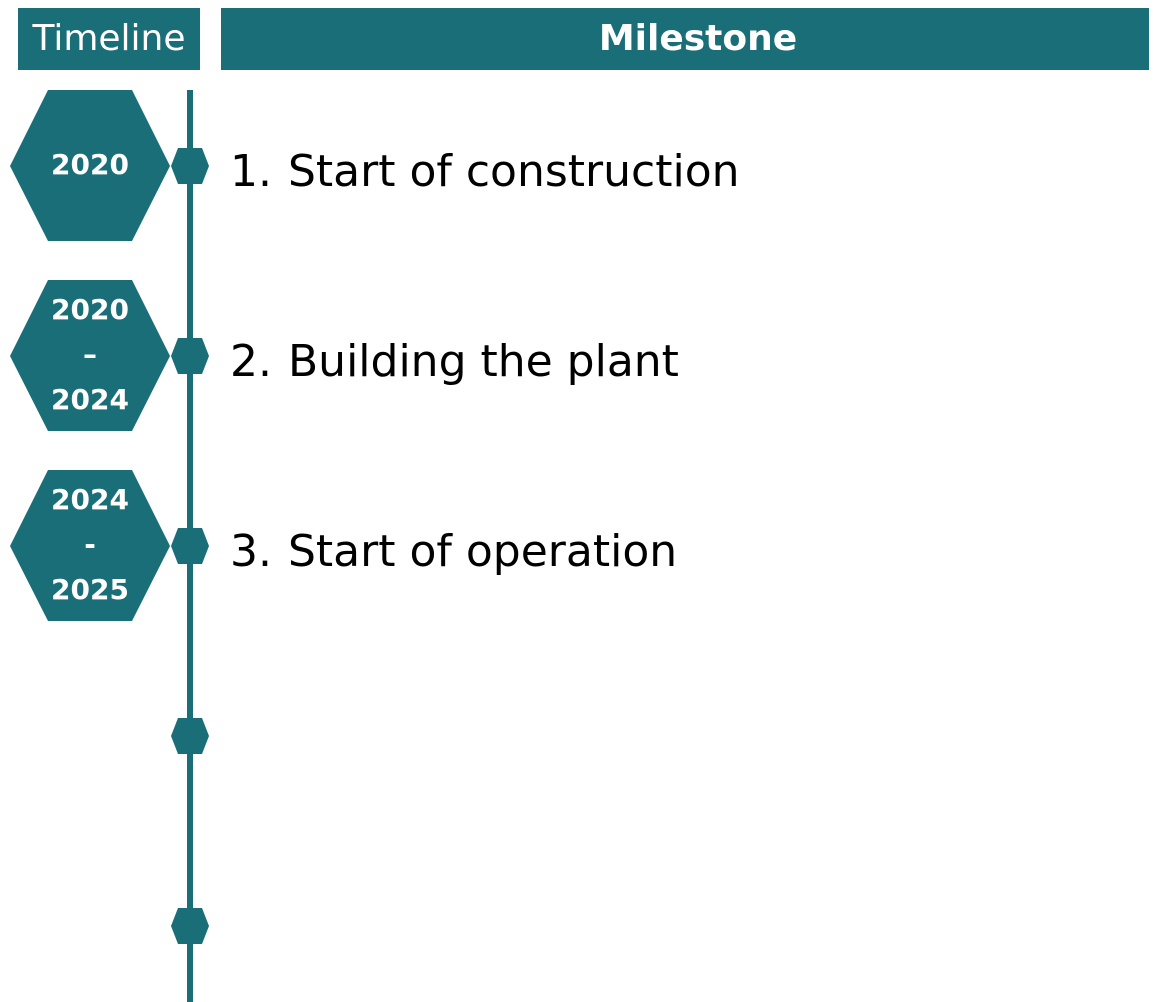  Describe the element at coordinates (514, 171) in the screenshot. I see `milestone-text: Start of construction` at that location.